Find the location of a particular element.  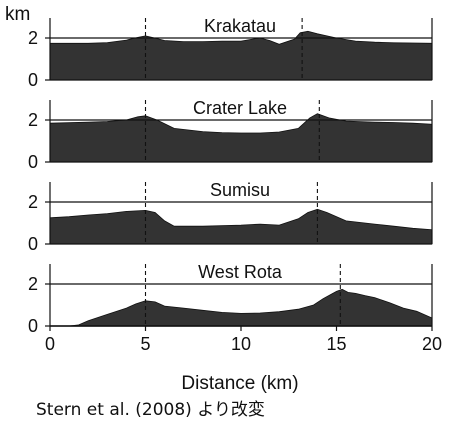

panel-title: West Rota is located at coordinates (240, 272).